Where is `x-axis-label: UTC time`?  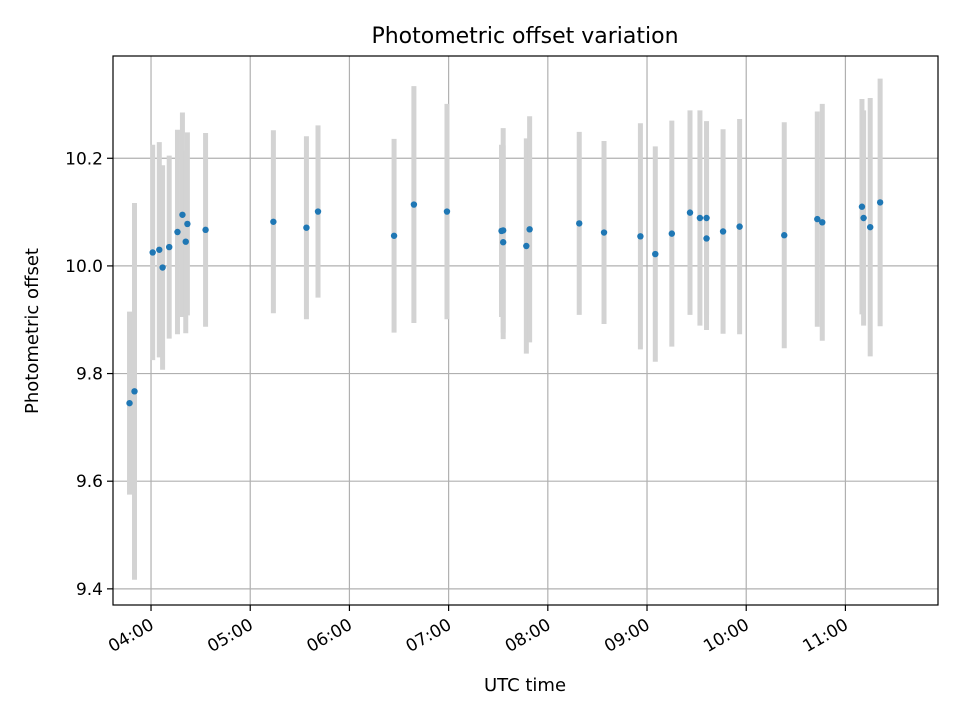
x-axis-label: UTC time is located at coordinates (525, 685).